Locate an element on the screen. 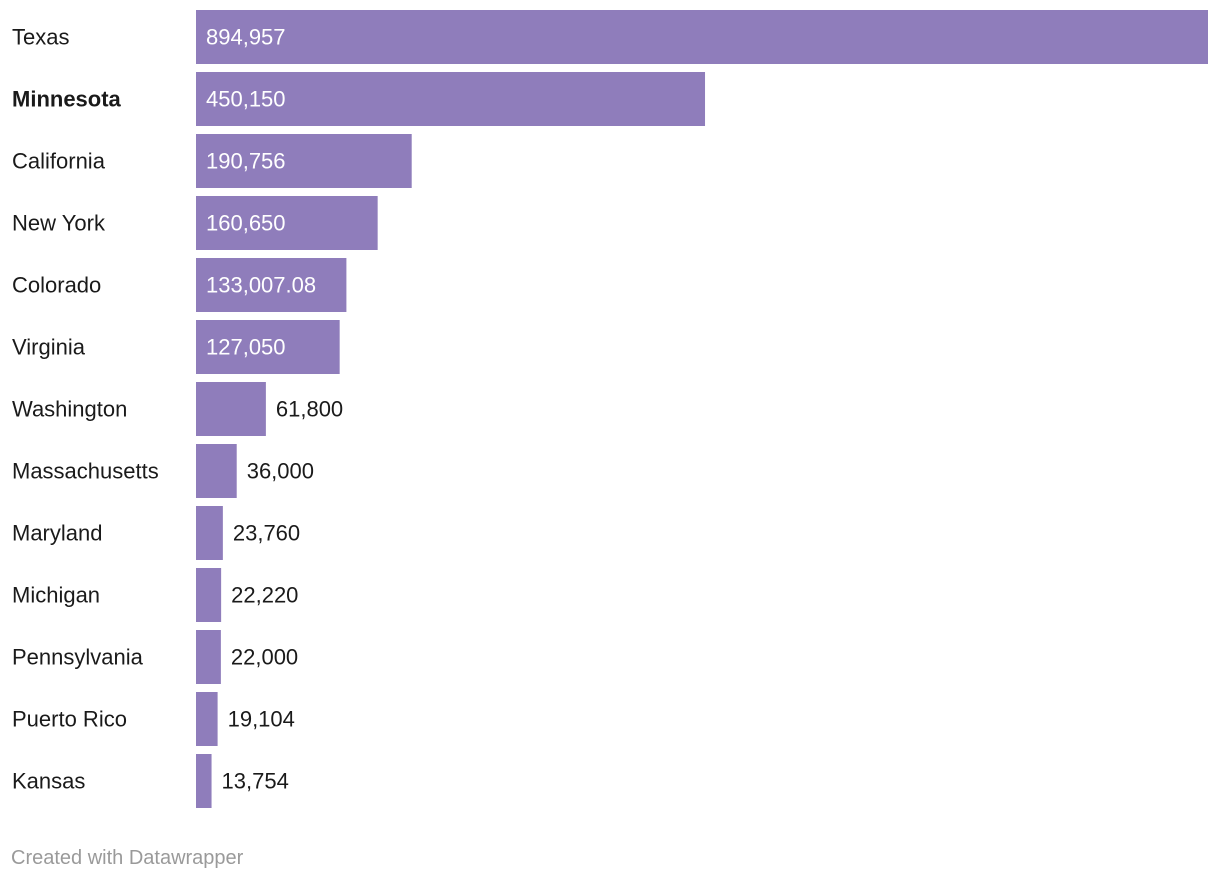 Image resolution: width=1220 pixels, height=884 pixels. value-label-massachusetts: 36,000 is located at coordinates (280, 471).